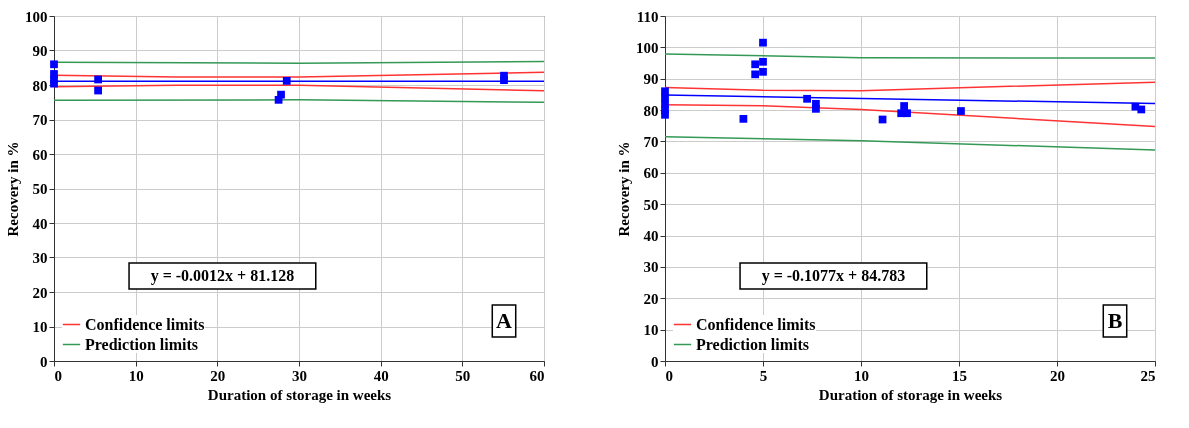  What do you see at coordinates (463, 375) in the screenshot?
I see `x-tick-label: 50` at bounding box center [463, 375].